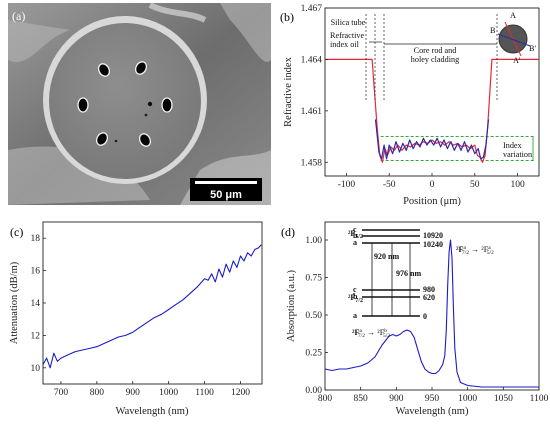 The image size is (550, 424). I want to click on y-tick-label: 0.50, so click(313, 316).